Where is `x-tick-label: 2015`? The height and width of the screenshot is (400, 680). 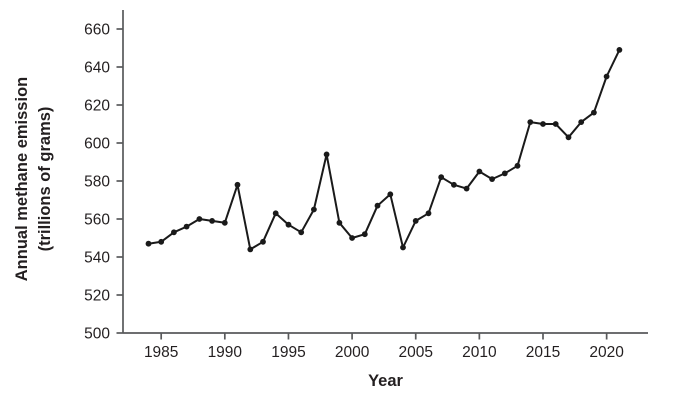
x-tick-label: 2015 is located at coordinates (543, 352).